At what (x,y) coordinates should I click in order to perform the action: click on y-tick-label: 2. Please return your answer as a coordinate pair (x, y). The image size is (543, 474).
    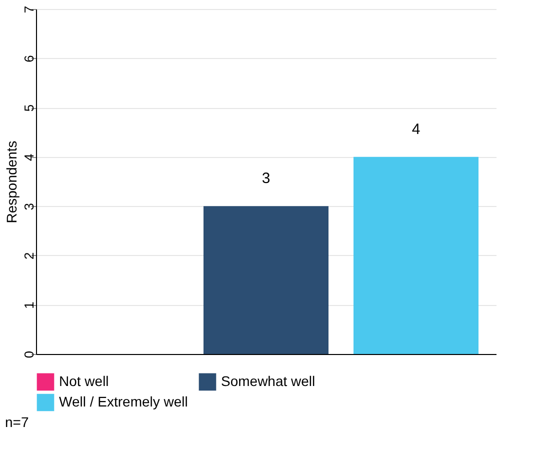
    Looking at the image, I should click on (29, 256).